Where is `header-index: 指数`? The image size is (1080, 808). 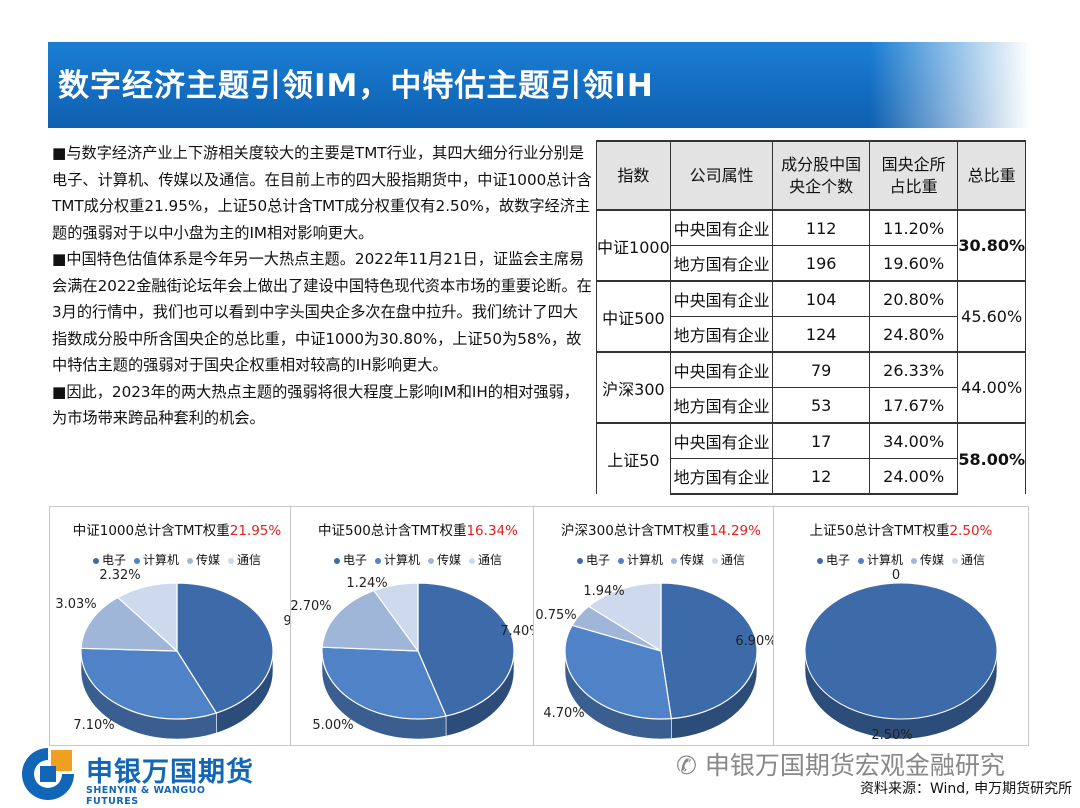
header-index: 指数 is located at coordinates (633, 175).